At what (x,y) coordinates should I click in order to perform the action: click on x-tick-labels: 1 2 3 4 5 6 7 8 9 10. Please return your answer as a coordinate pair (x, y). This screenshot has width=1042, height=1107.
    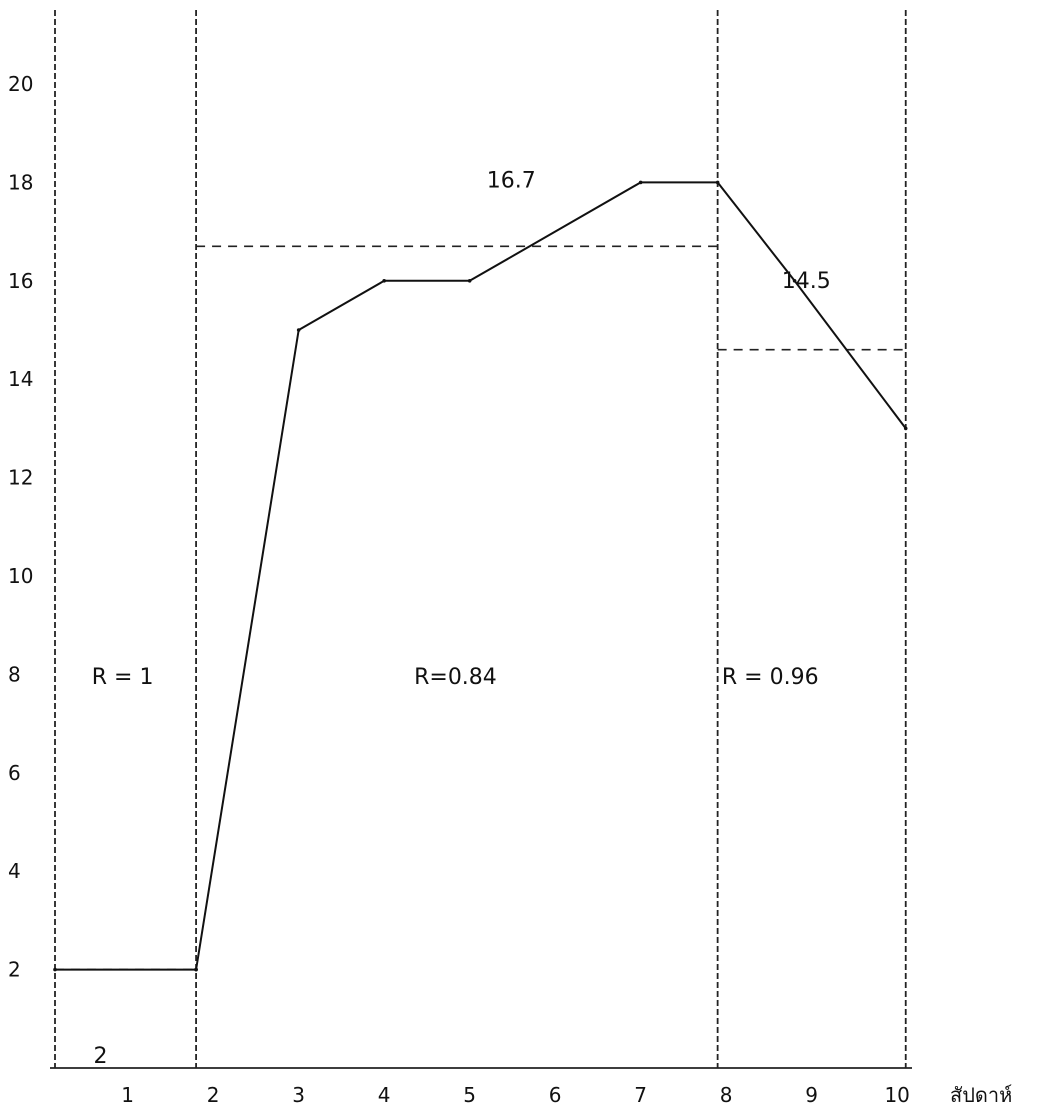
    Looking at the image, I should click on (515, 1095).